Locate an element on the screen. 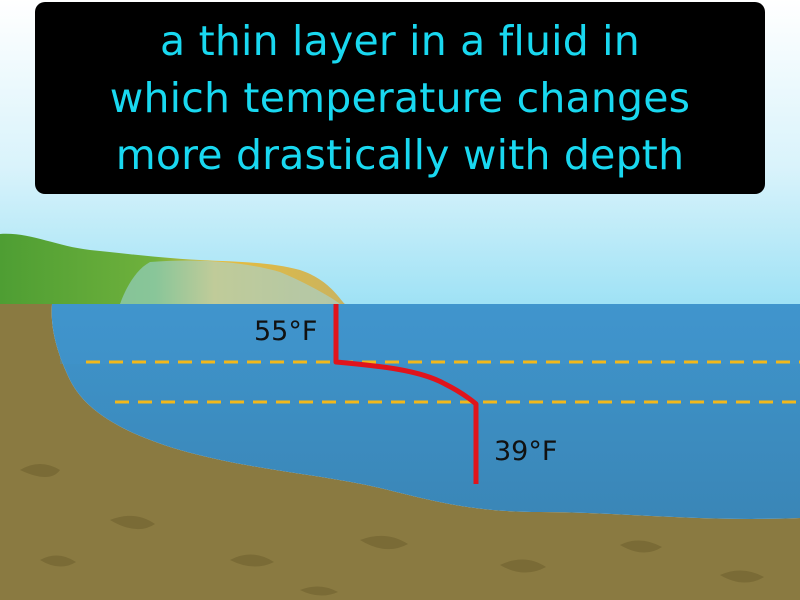 The width and height of the screenshot is (800, 600). definition-line-1: a thin layer in a fluid in is located at coordinates (400, 40).